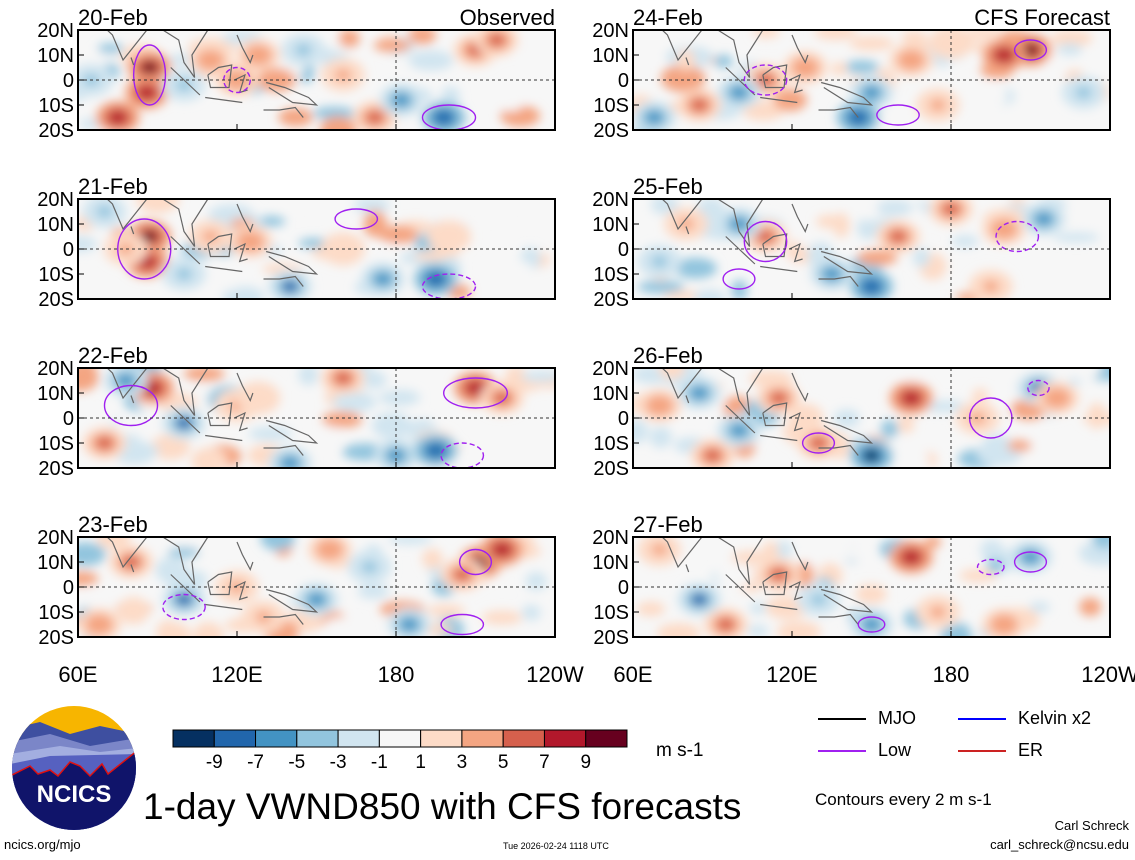  I want to click on legend-label: Low, so click(895, 750).